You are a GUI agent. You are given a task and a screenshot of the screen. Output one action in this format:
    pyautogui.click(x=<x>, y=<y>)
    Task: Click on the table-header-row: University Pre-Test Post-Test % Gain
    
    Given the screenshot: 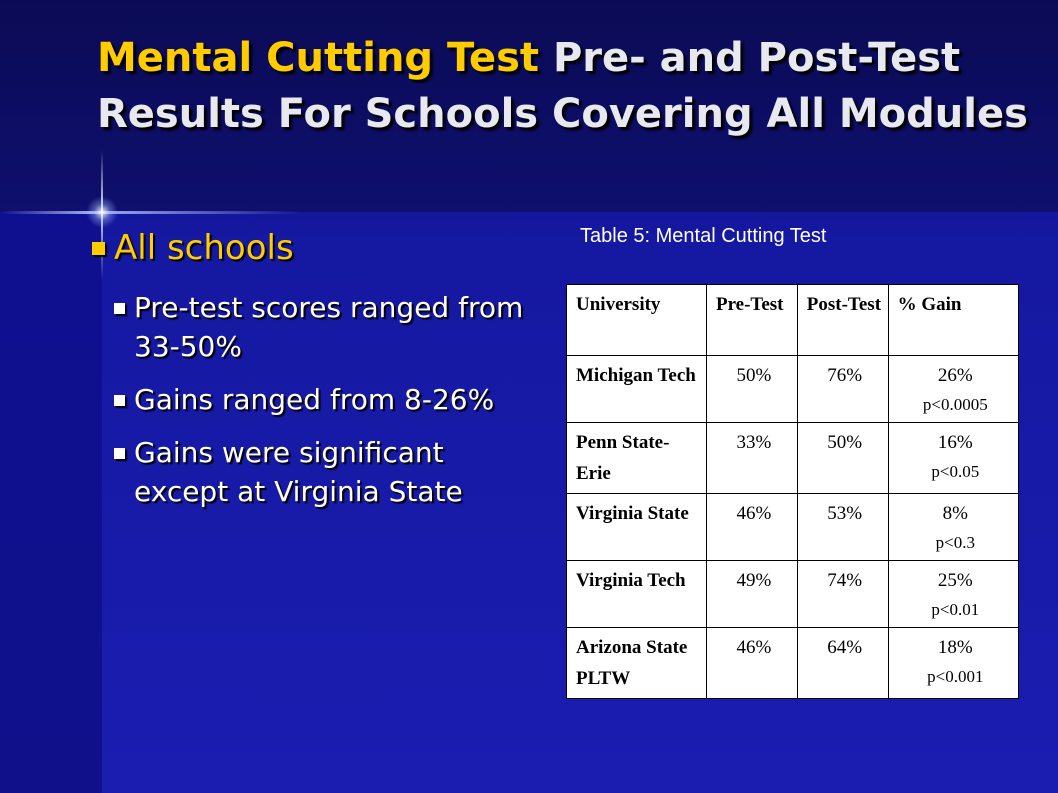 What is the action you would take?
    pyautogui.click(x=793, y=320)
    